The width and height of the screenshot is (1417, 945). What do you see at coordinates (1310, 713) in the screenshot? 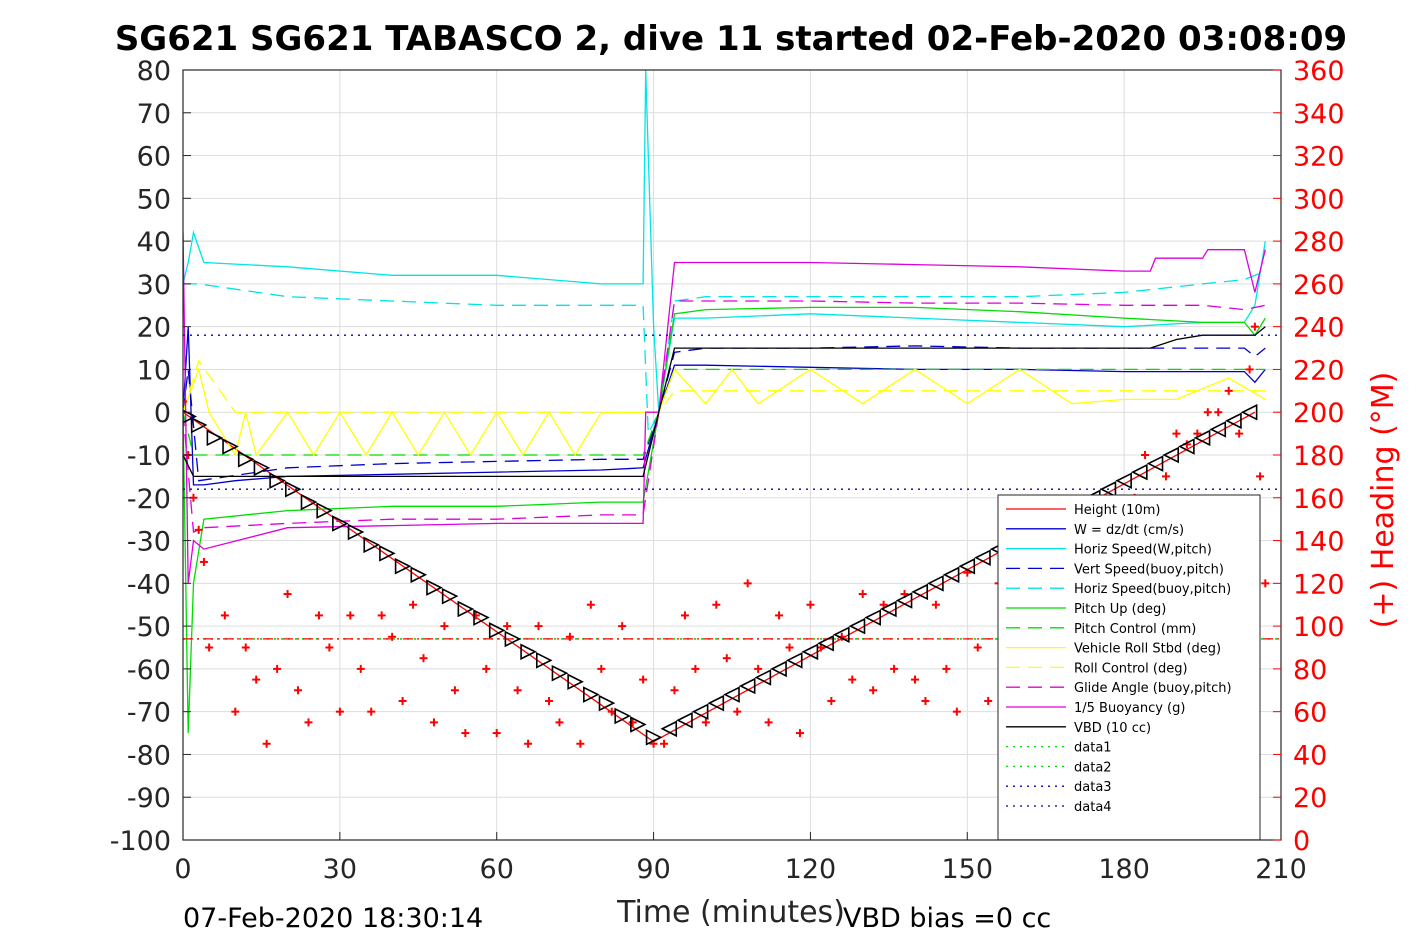
I see `y2-tick-label: 60` at bounding box center [1310, 713].